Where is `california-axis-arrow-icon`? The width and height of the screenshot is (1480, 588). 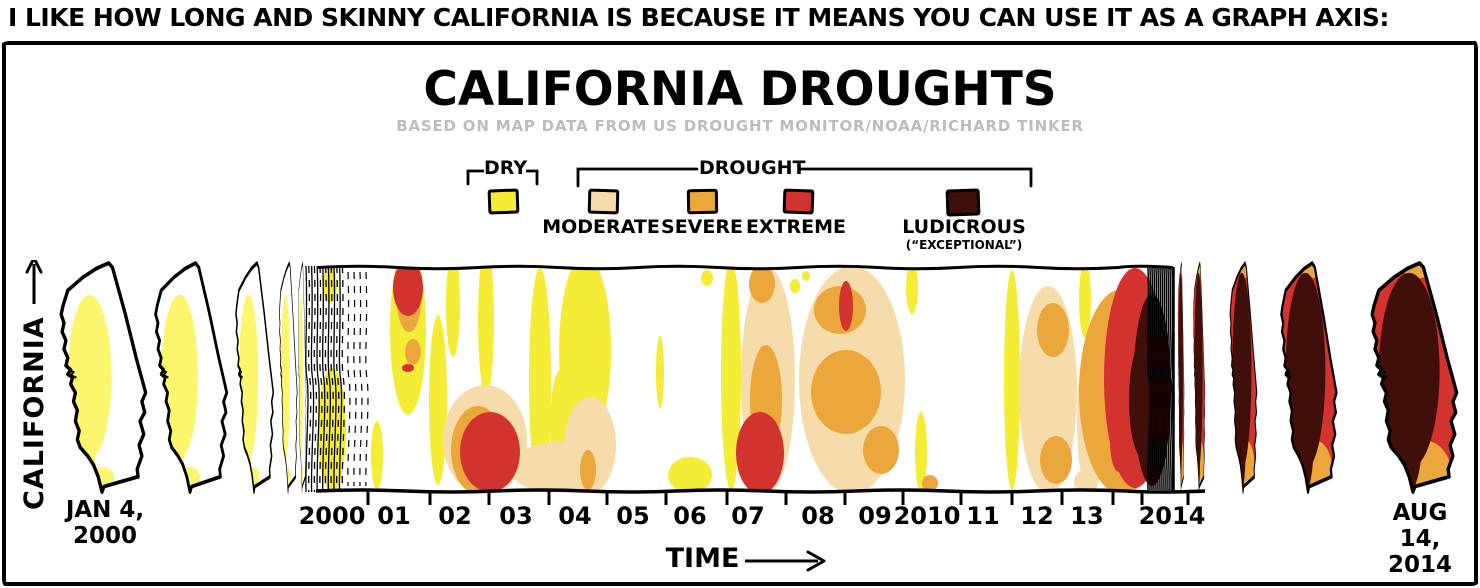
california-axis-arrow-icon is located at coordinates (34, 282).